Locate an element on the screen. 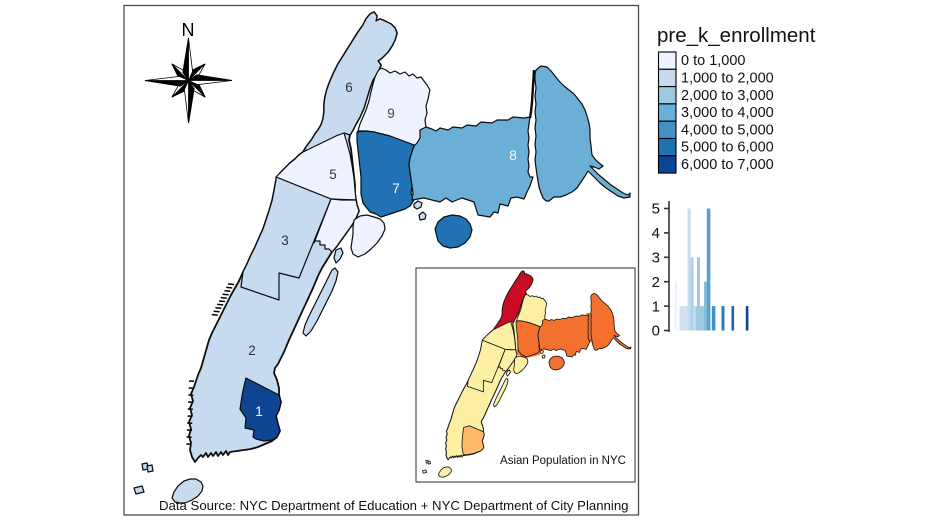  svg-text: 4 is located at coordinates (656, 233).